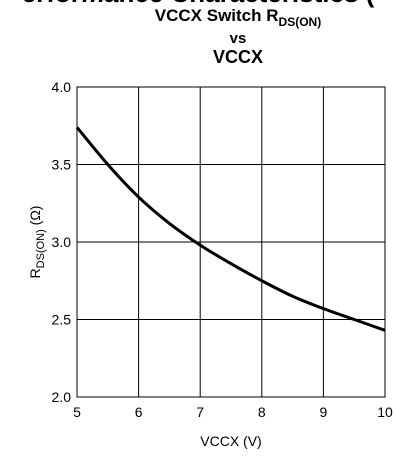 The image size is (396, 459). I want to click on x-tick-label: 10, so click(385, 412).